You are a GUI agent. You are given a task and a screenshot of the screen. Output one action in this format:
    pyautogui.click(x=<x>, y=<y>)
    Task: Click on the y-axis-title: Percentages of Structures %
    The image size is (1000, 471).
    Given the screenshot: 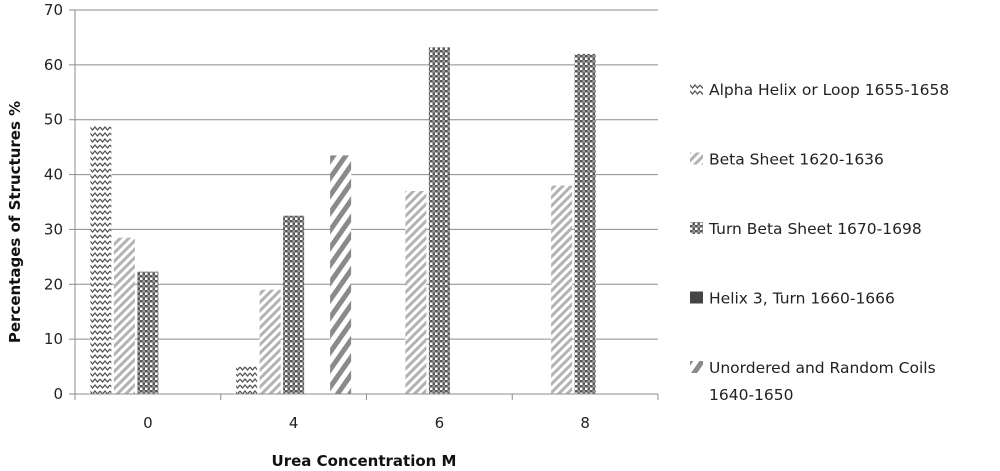 What is the action you would take?
    pyautogui.click(x=15, y=222)
    